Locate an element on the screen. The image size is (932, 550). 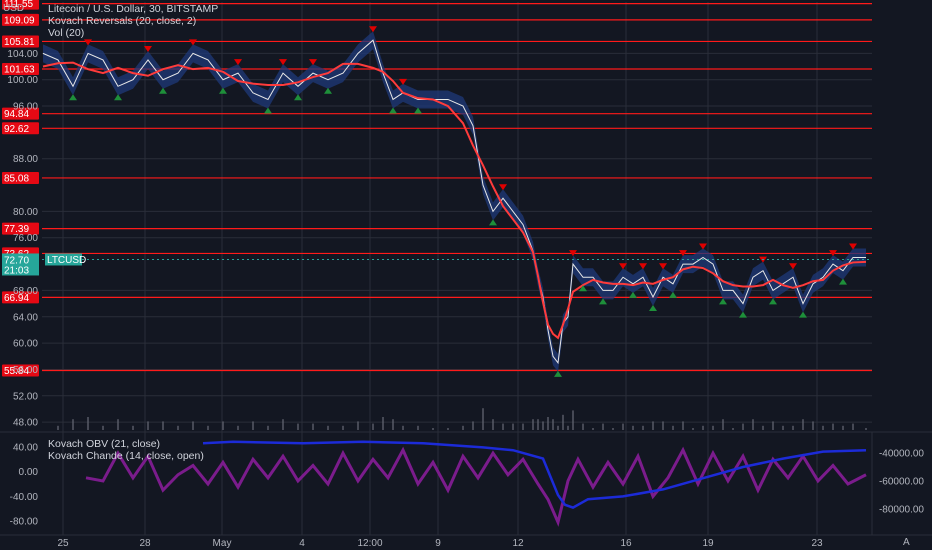
legend-volume: Vol (20) is located at coordinates (66, 33).